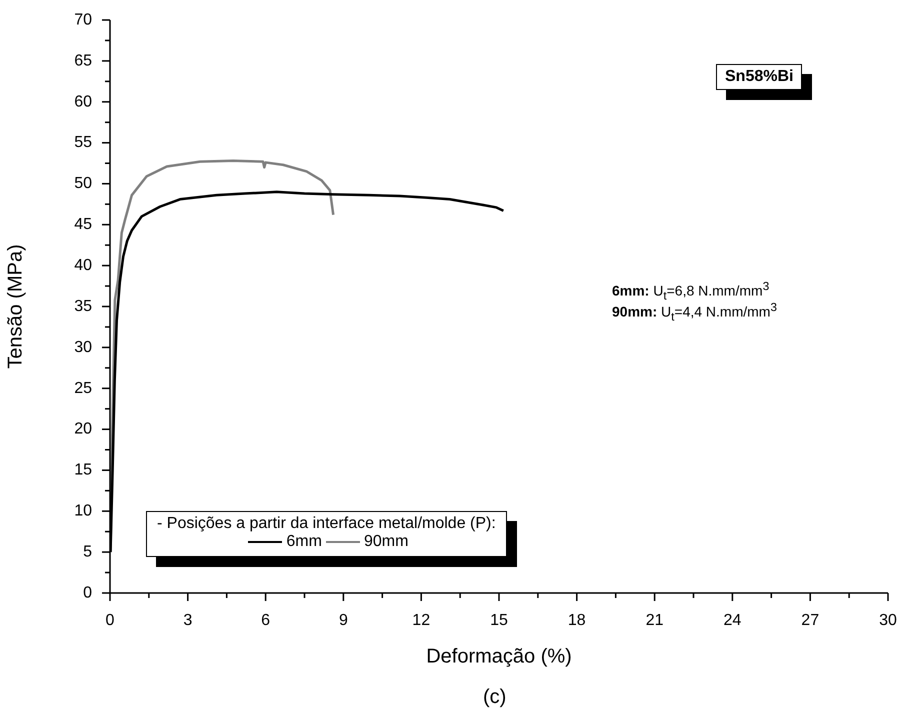  Describe the element at coordinates (15, 306) in the screenshot. I see `y-axis-title: Tensão (MPa)` at that location.